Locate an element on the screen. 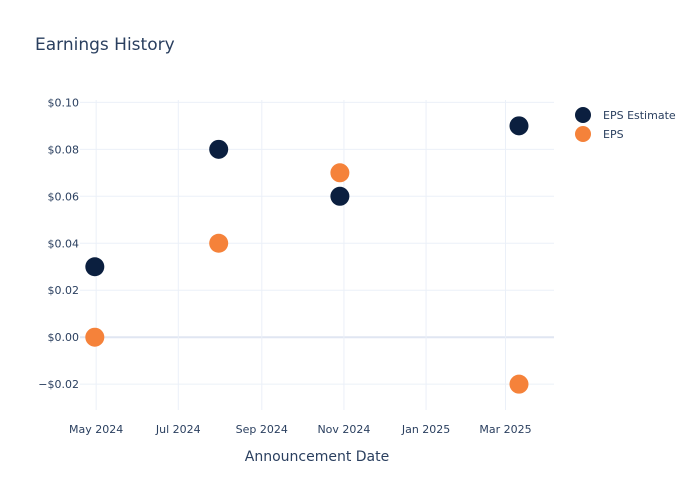 The height and width of the screenshot is (500, 700). y-tick-label: $0.00 is located at coordinates (64, 337).